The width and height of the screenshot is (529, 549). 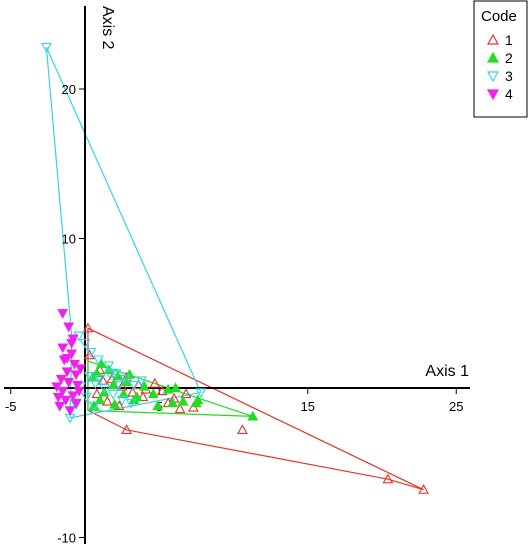 What do you see at coordinates (66, 538) in the screenshot?
I see `y-tick-label: -10` at bounding box center [66, 538].